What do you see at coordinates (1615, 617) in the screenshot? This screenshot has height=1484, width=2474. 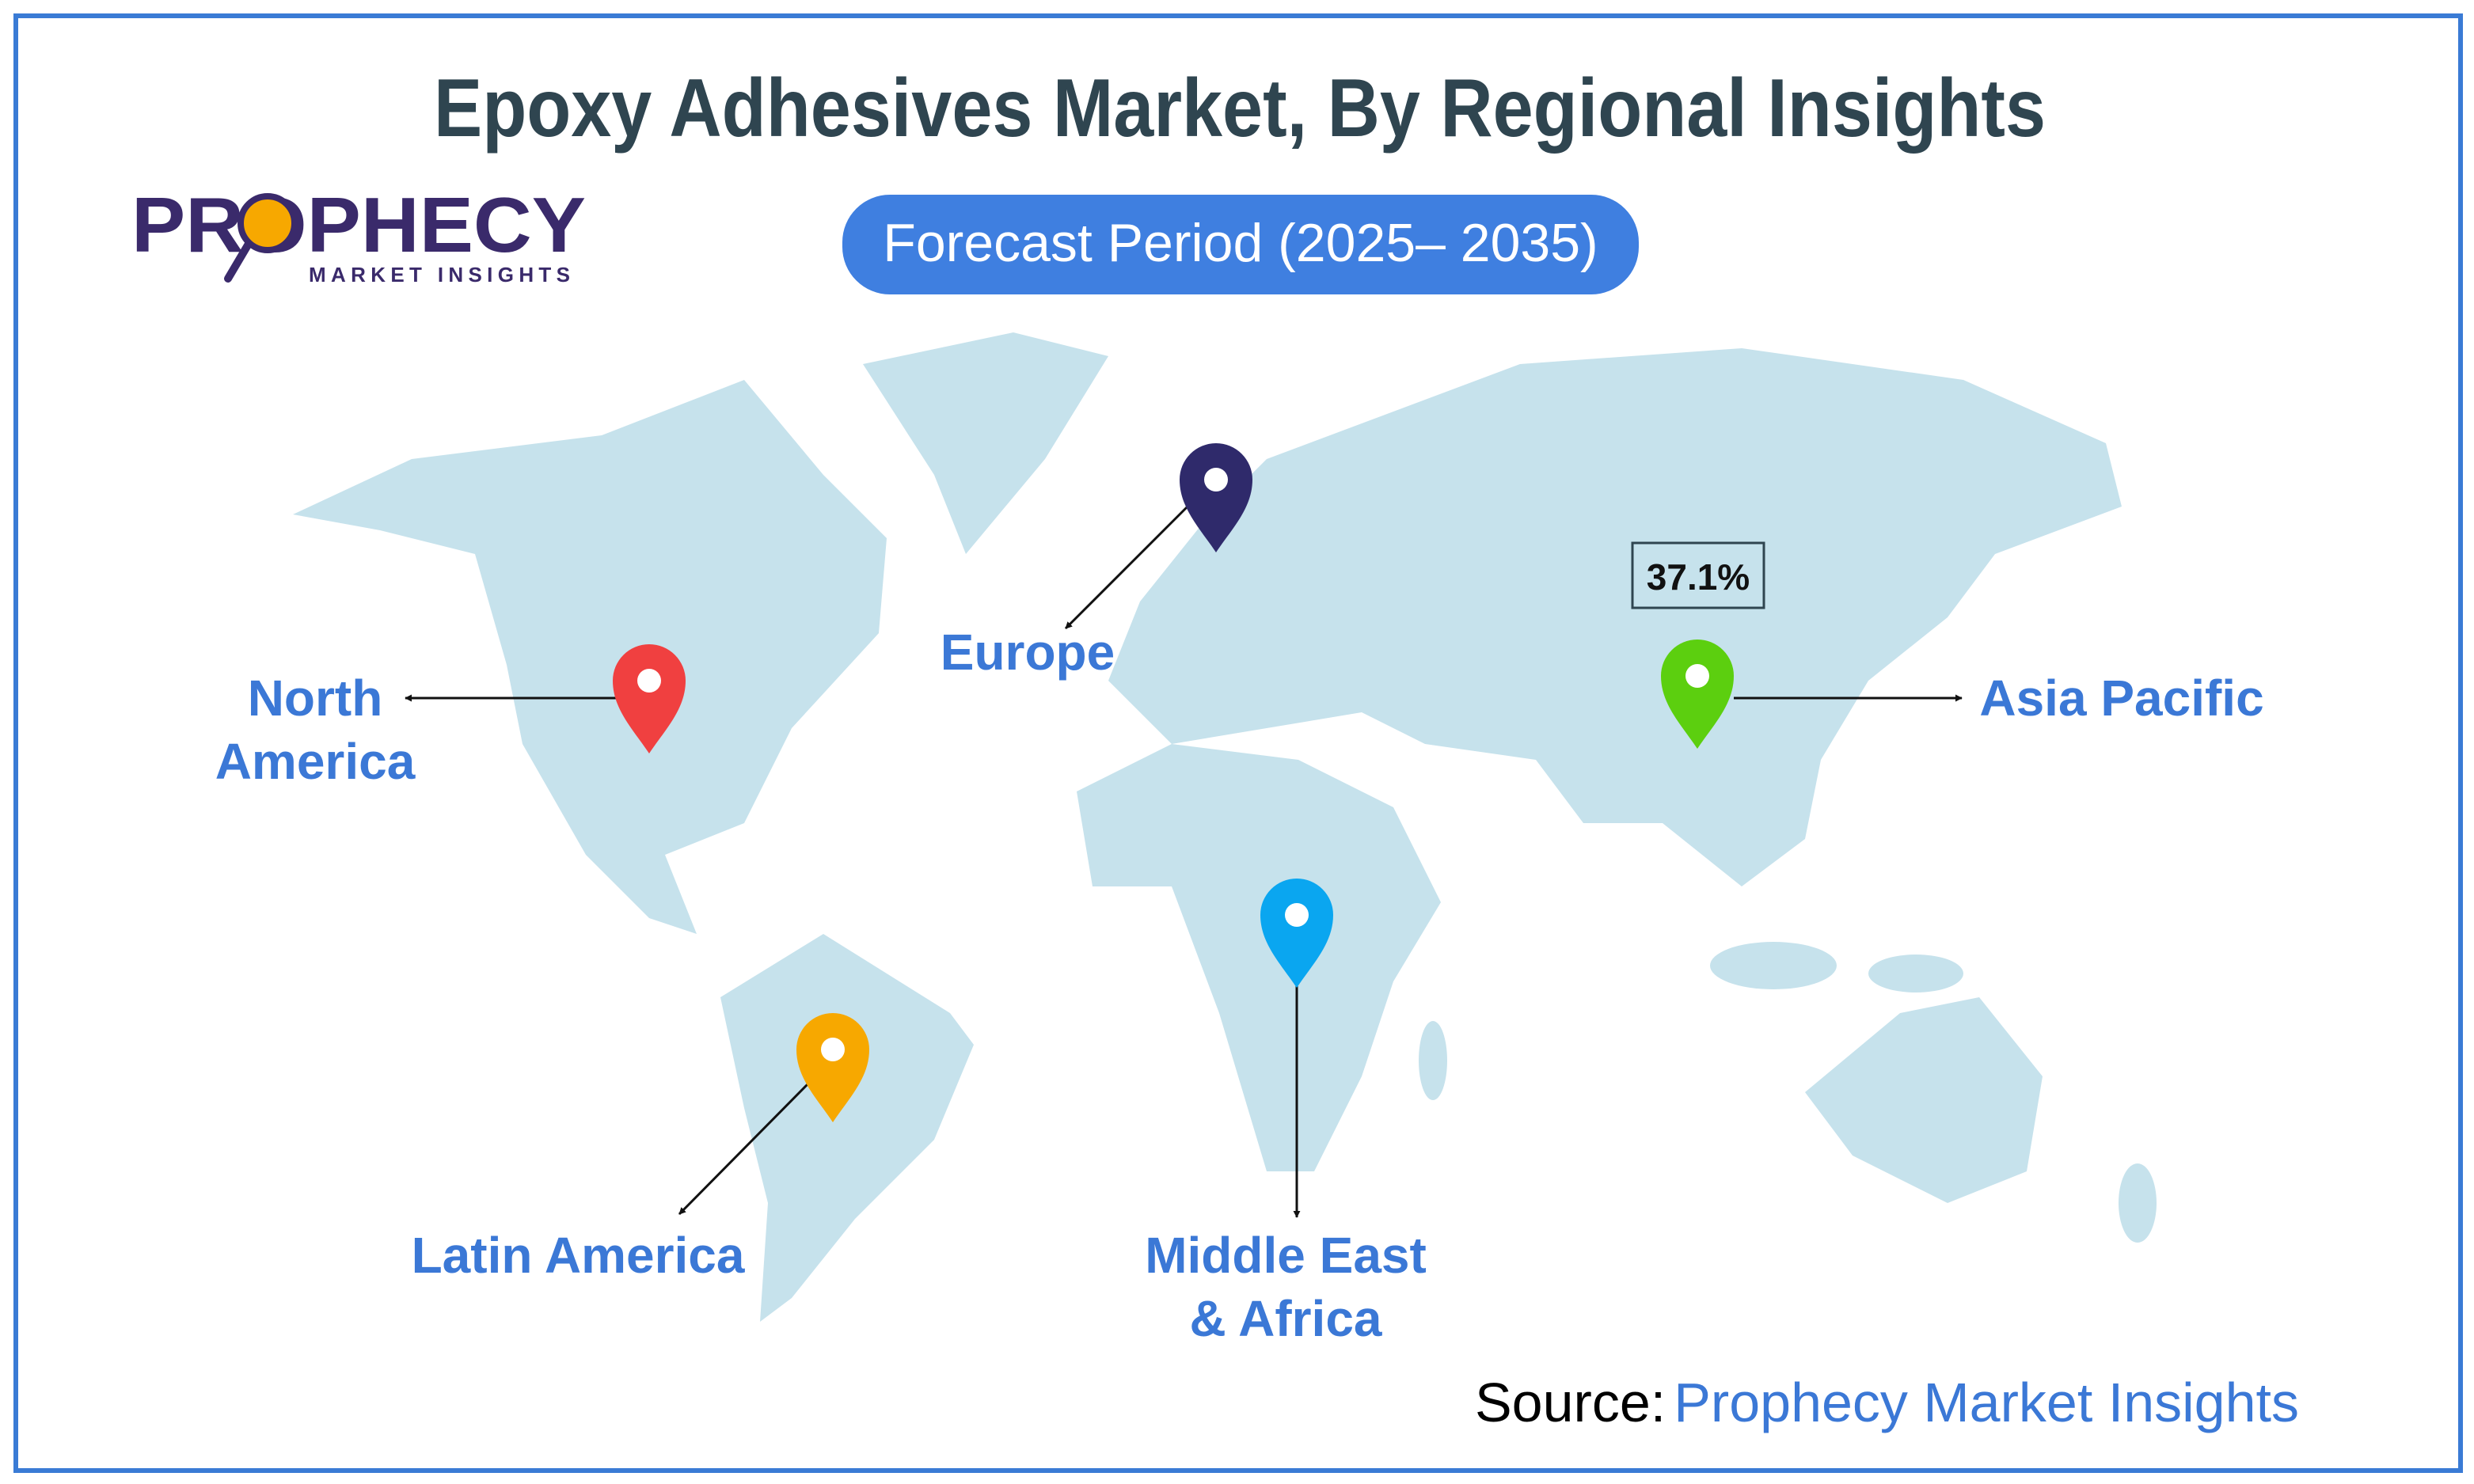 I see `eurasia` at bounding box center [1615, 617].